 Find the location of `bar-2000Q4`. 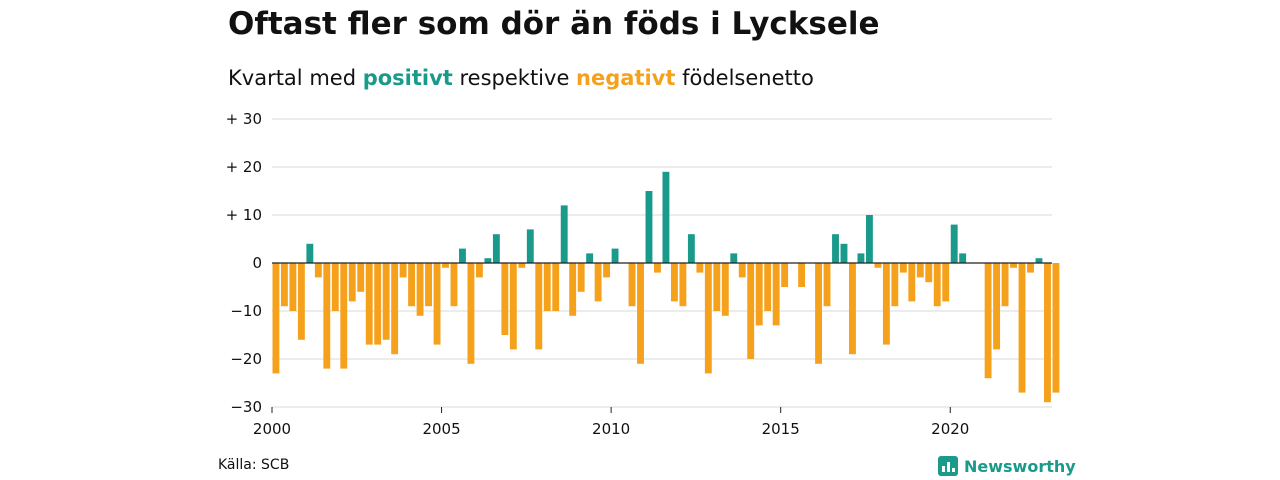

bar-2000Q4 is located at coordinates (301, 301).